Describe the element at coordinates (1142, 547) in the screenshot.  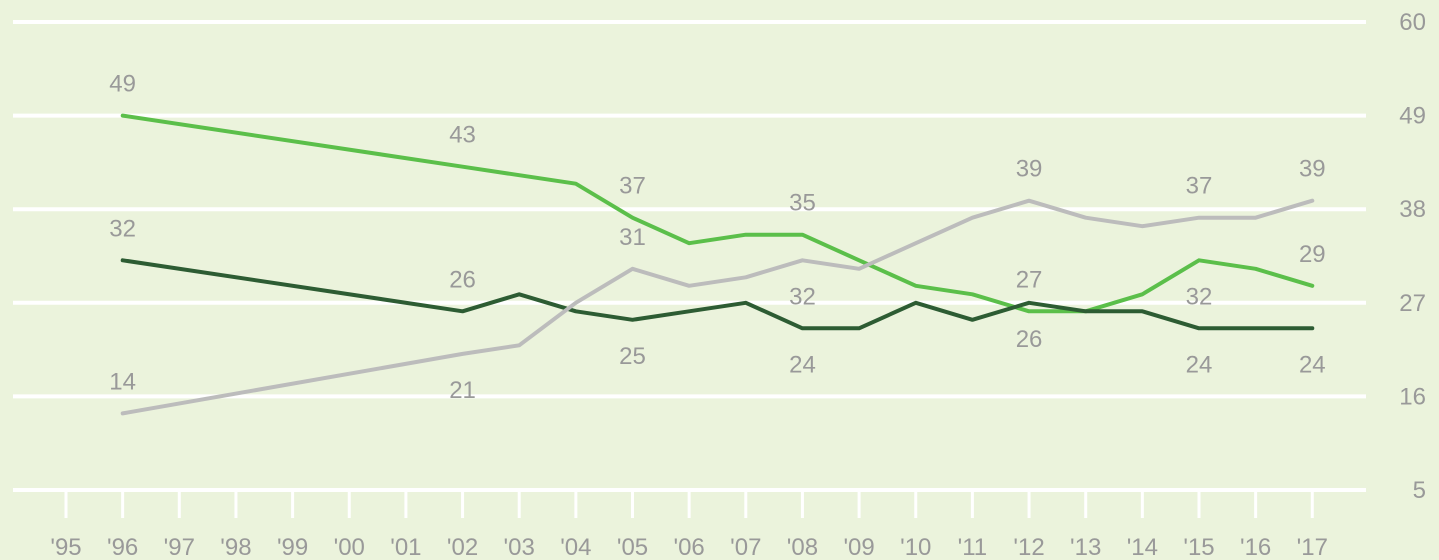
I see `x-tick-label: '14` at that location.